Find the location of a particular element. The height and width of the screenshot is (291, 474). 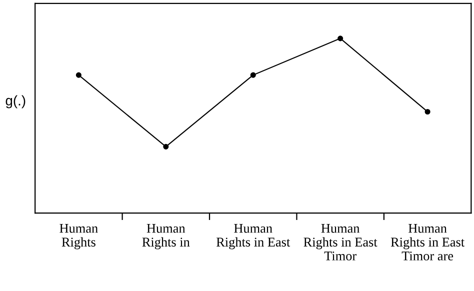

x-tick-label: Human Rights in East Timor is located at coordinates (341, 242).